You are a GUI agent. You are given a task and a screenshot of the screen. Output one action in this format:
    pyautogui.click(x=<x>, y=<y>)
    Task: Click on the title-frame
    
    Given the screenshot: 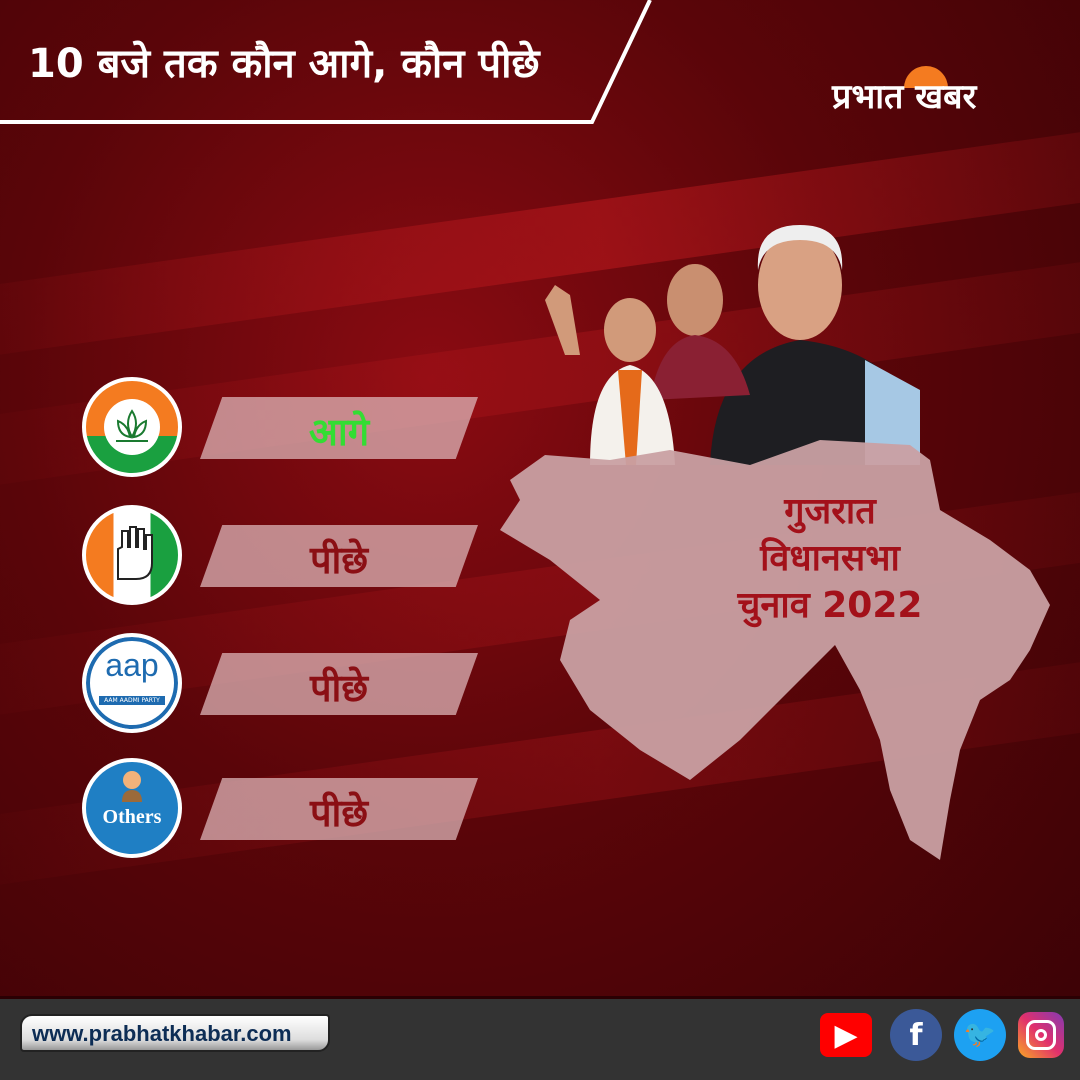 What is the action you would take?
    pyautogui.click(x=326, y=62)
    